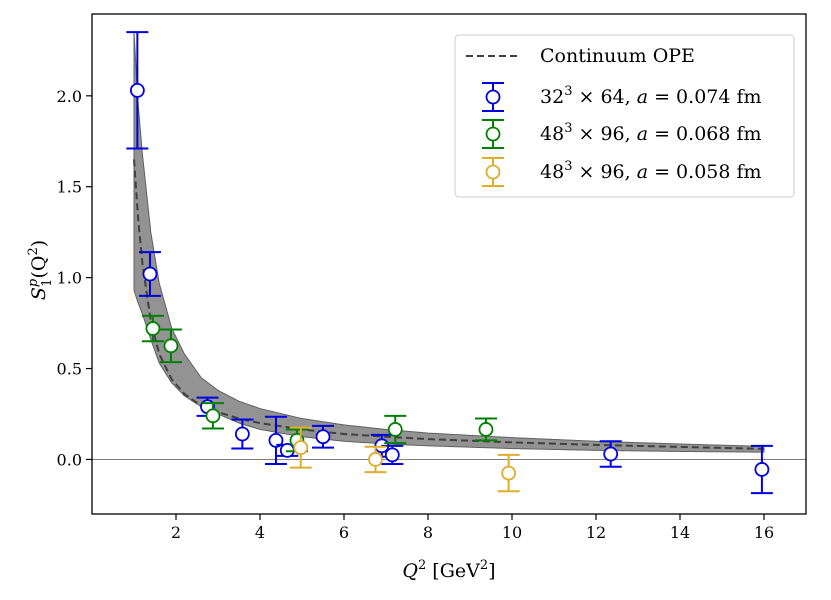 This screenshot has height=600, width=831. What do you see at coordinates (448, 570) in the screenshot?
I see `x-axis-title: Q2 [GeV2]` at bounding box center [448, 570].